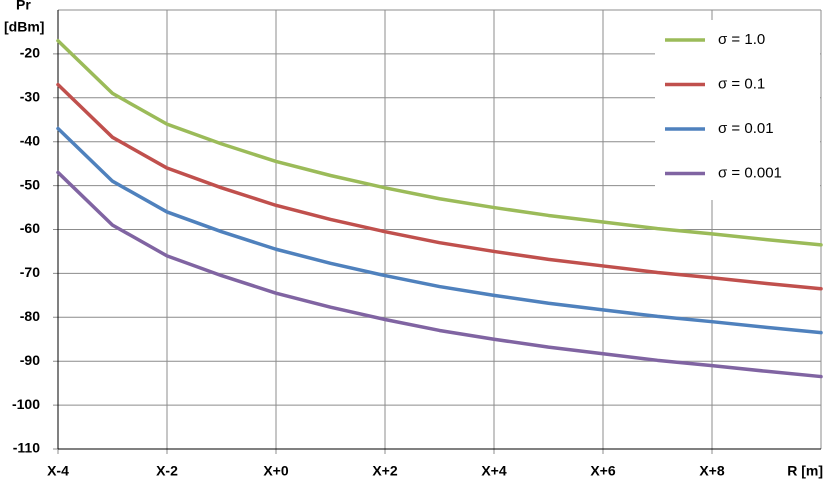 This screenshot has height=484, width=827. Describe the element at coordinates (746, 128) in the screenshot. I see `legend-label: σ = 0.01` at that location.